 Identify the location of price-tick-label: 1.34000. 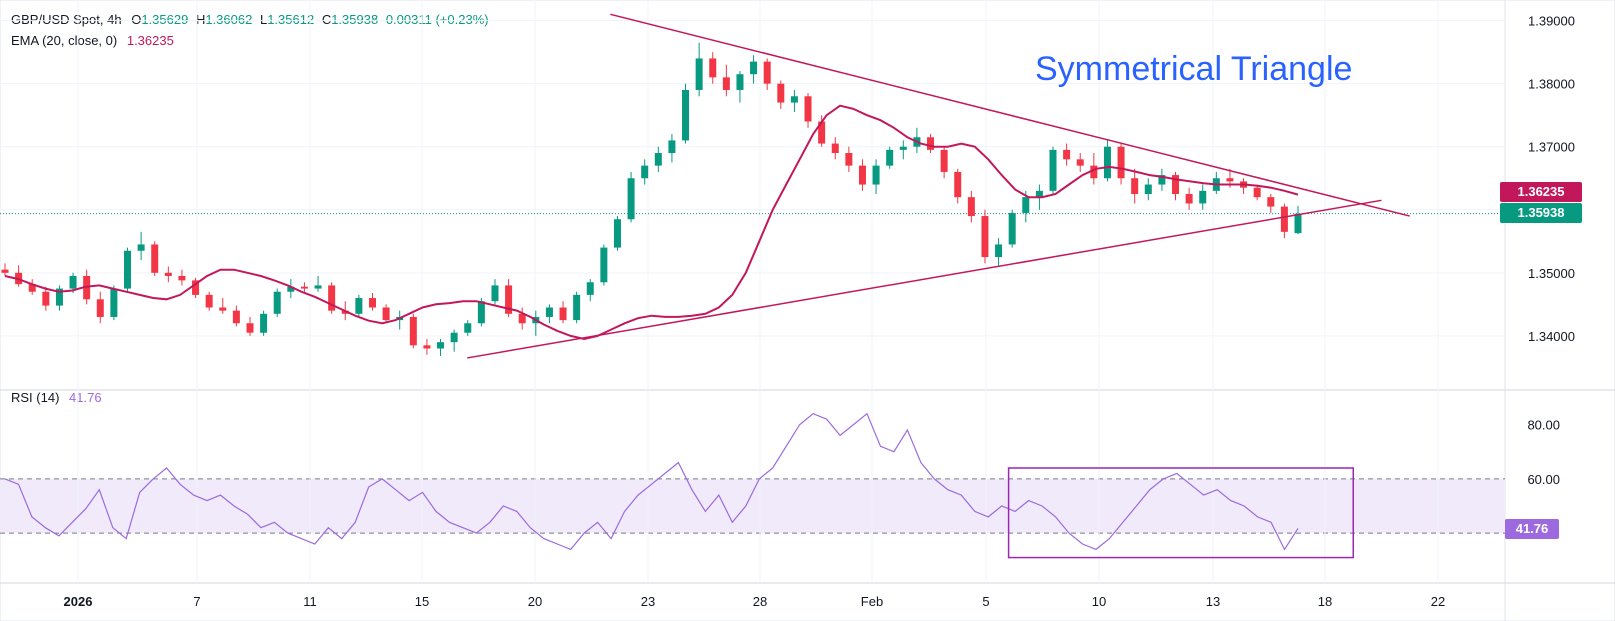
(1551, 336).